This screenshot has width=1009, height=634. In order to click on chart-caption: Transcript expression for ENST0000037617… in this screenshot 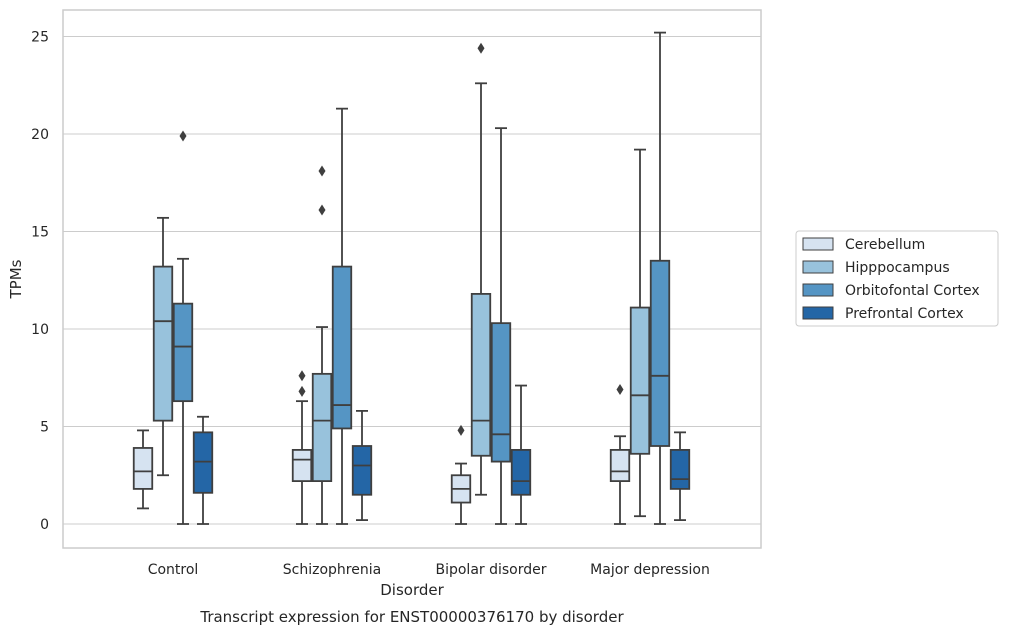, I will do `click(411, 617)`.